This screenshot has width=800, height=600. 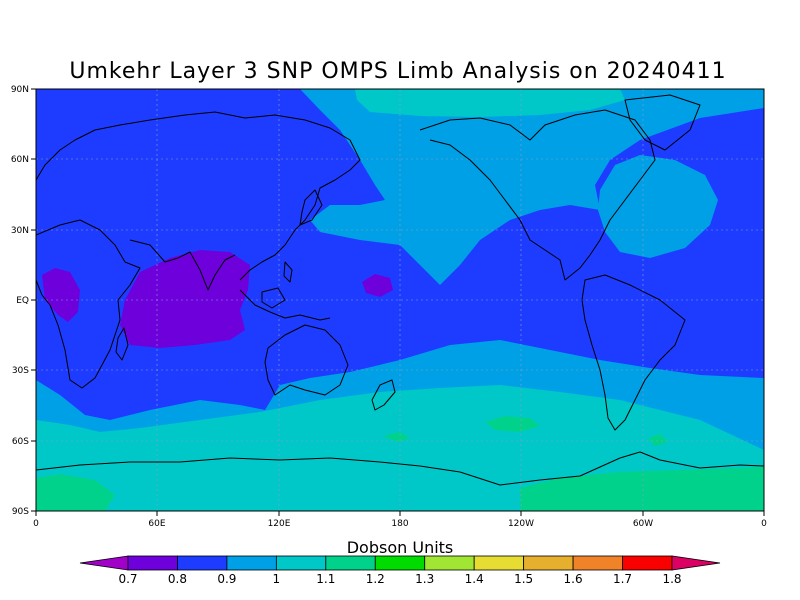 I want to click on coast-new-zealand, so click(x=383, y=395).